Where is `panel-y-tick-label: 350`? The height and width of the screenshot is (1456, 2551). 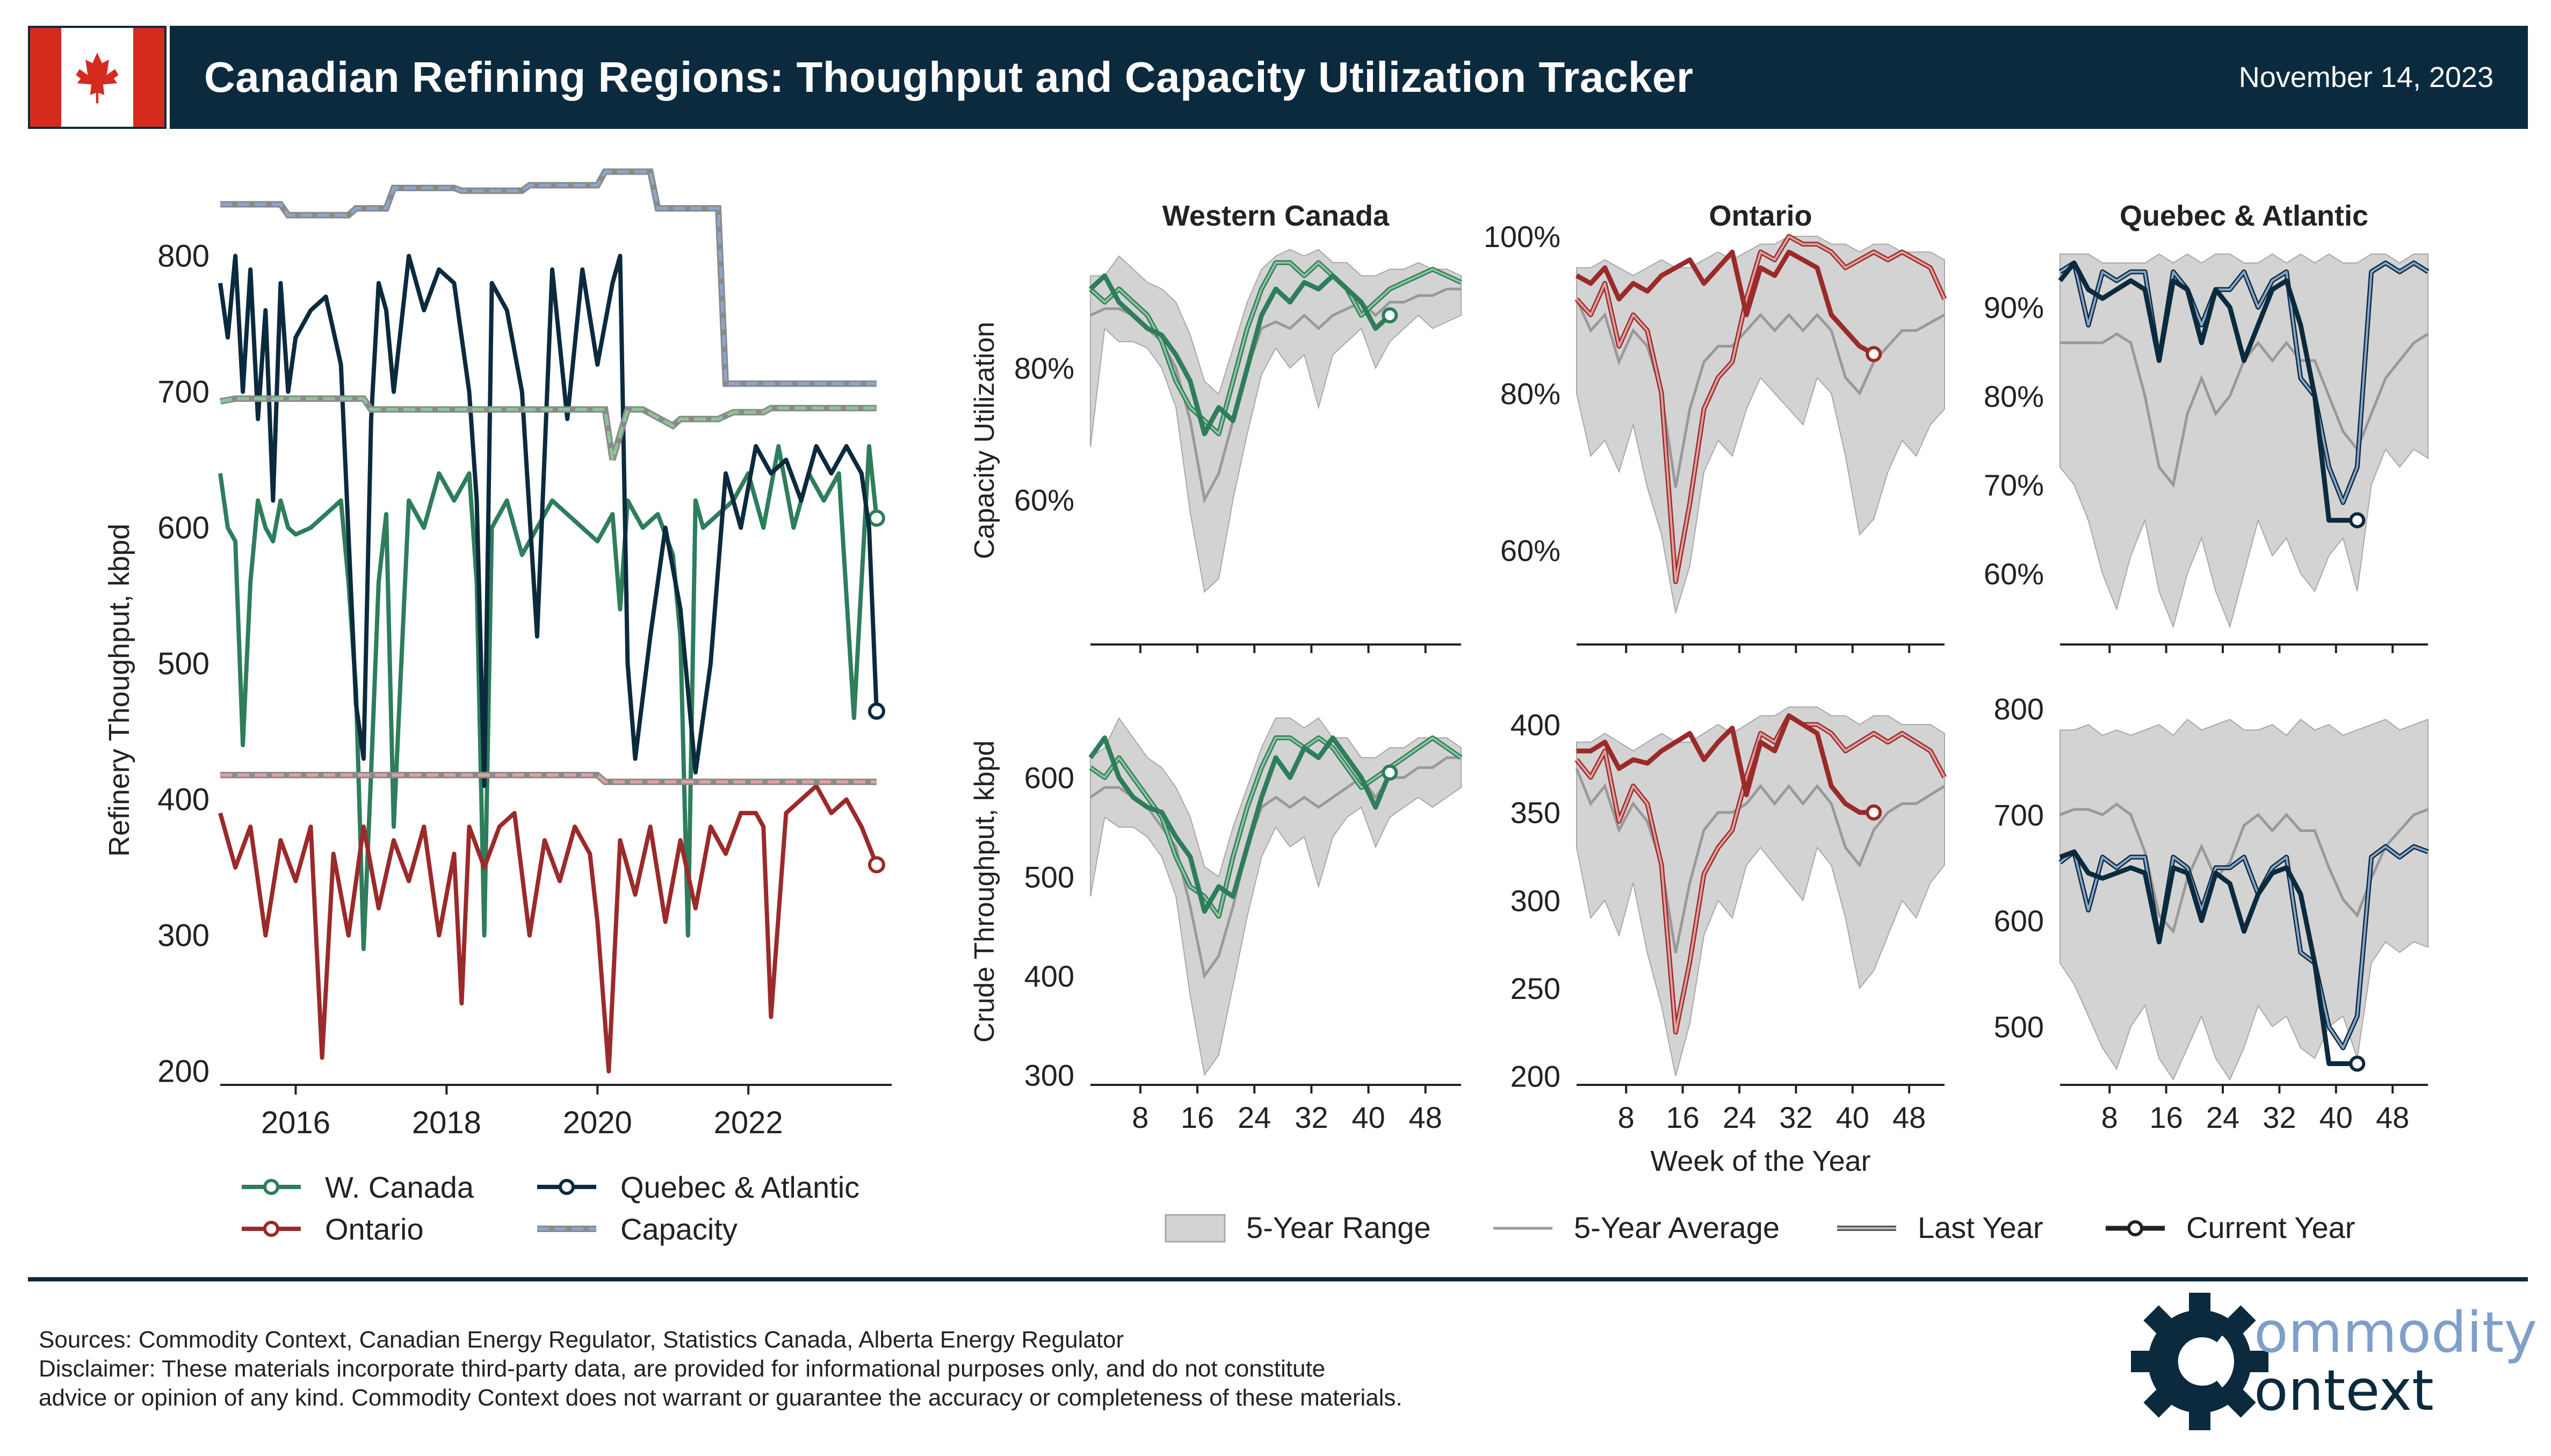 panel-y-tick-label: 350 is located at coordinates (1535, 813).